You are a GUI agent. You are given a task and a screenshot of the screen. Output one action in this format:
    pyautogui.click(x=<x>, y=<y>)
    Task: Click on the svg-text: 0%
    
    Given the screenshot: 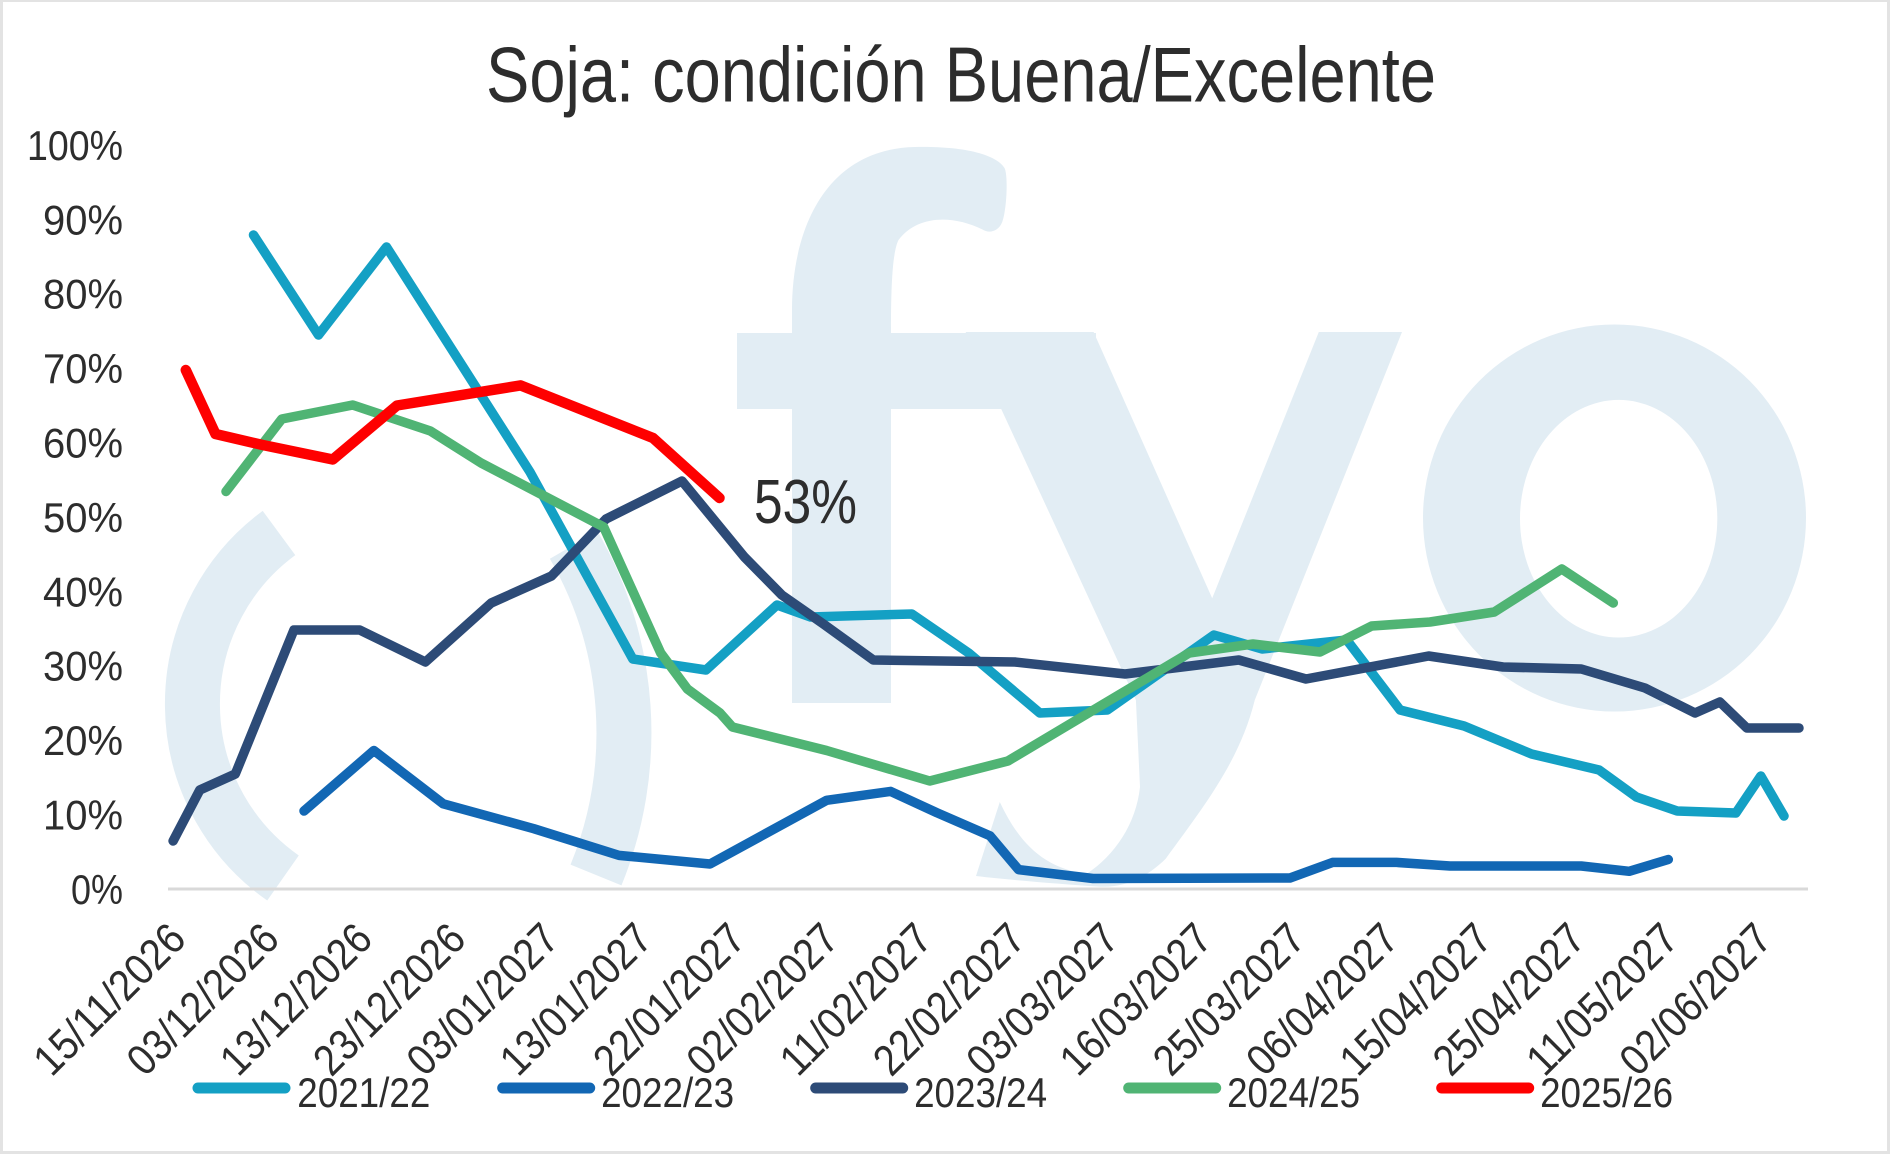 What is the action you would take?
    pyautogui.click(x=97, y=889)
    